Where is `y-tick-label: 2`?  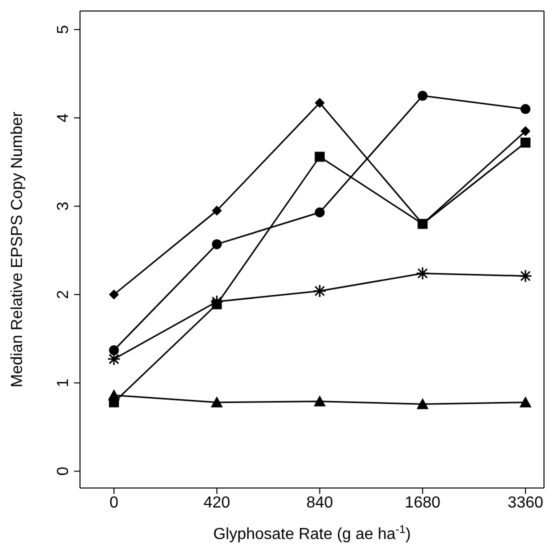
y-tick-label: 2 is located at coordinates (63, 295).